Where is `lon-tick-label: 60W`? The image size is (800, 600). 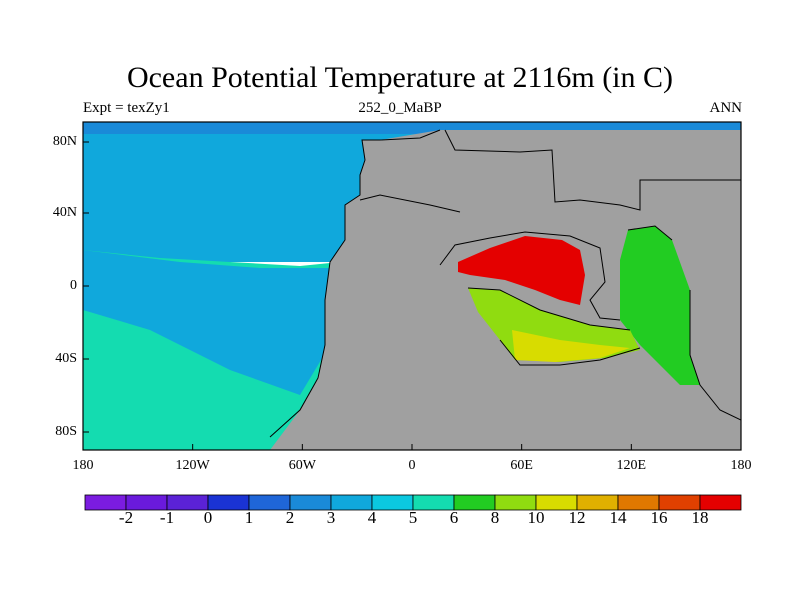 lon-tick-label: 60W is located at coordinates (302, 465).